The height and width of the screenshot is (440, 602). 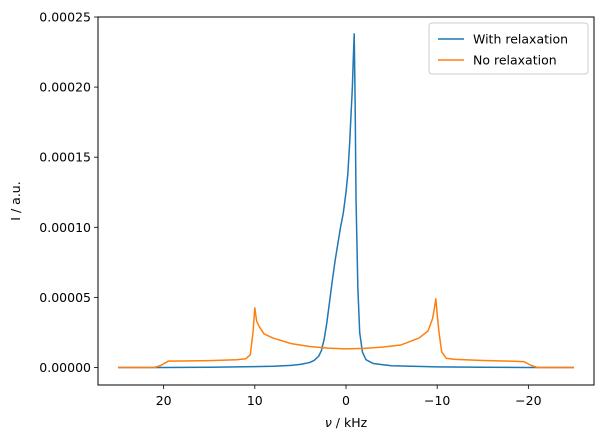 What do you see at coordinates (65, 367) in the screenshot?
I see `y-tick-label: 0.00000` at bounding box center [65, 367].